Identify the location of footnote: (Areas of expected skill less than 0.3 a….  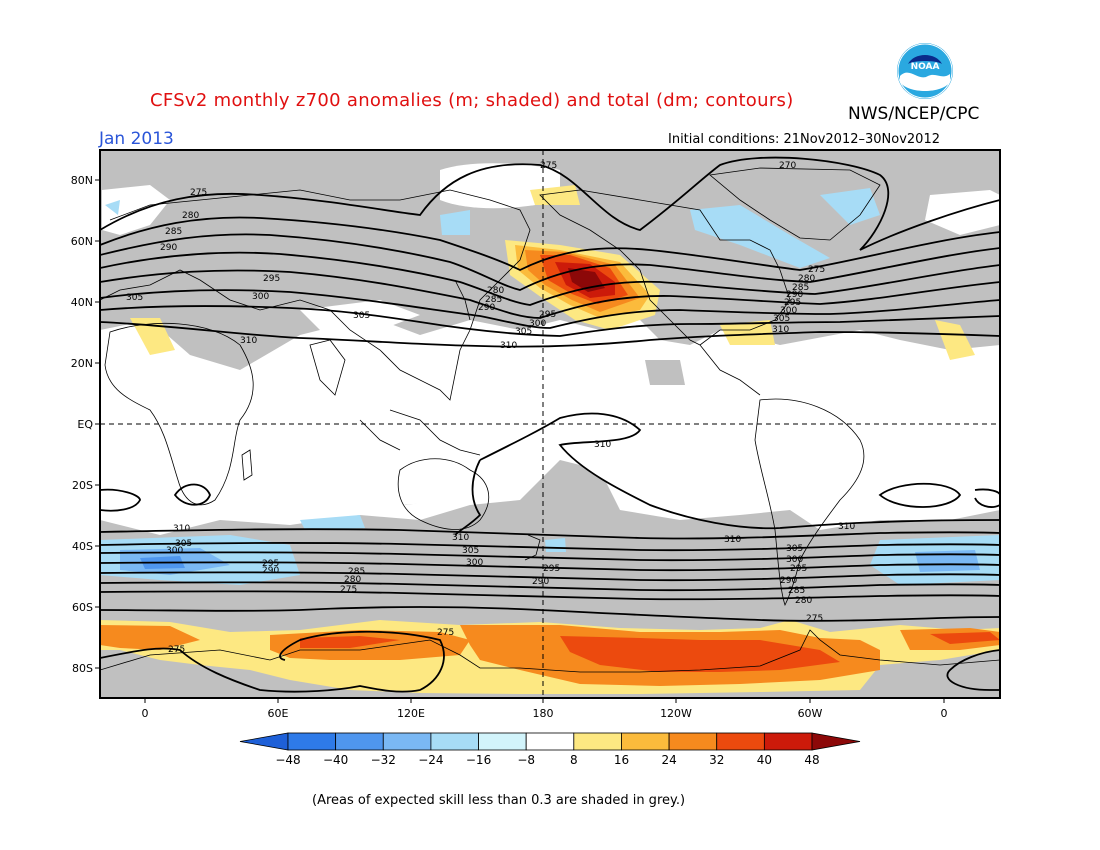
(499, 800).